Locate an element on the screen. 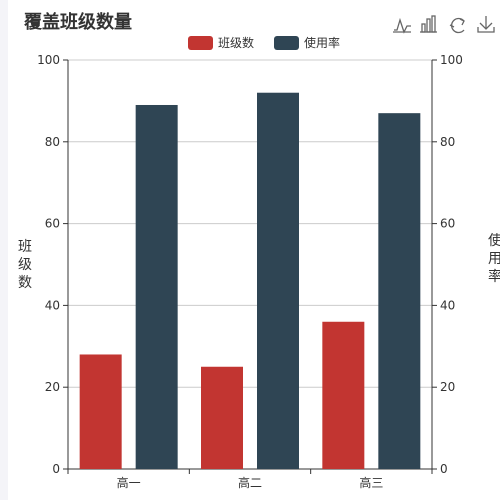 Image resolution: width=500 pixels, height=500 pixels. x-tick-label: 高三 is located at coordinates (371, 482).